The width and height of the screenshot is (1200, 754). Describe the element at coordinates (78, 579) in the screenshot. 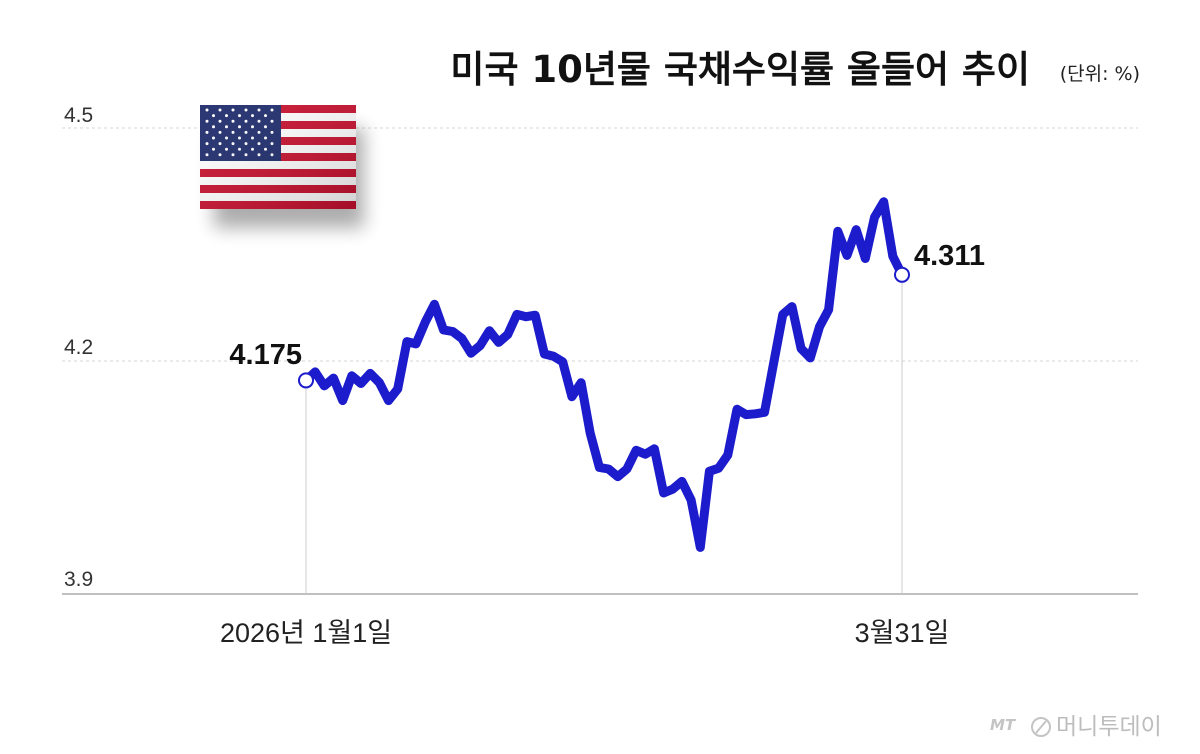

I see `y-tick-label-3.9: 3.9` at that location.